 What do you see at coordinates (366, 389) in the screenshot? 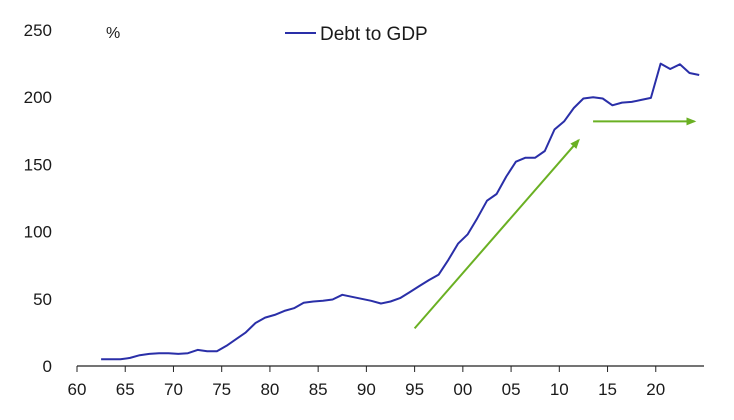
I see `x-tick-label: 90` at bounding box center [366, 389].